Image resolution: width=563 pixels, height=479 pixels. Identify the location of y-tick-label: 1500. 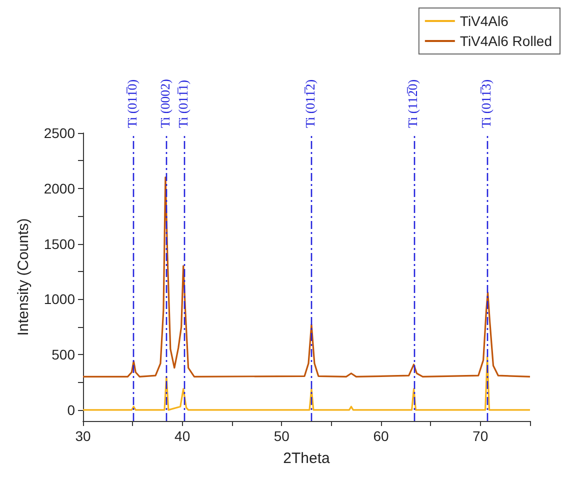
(60, 244).